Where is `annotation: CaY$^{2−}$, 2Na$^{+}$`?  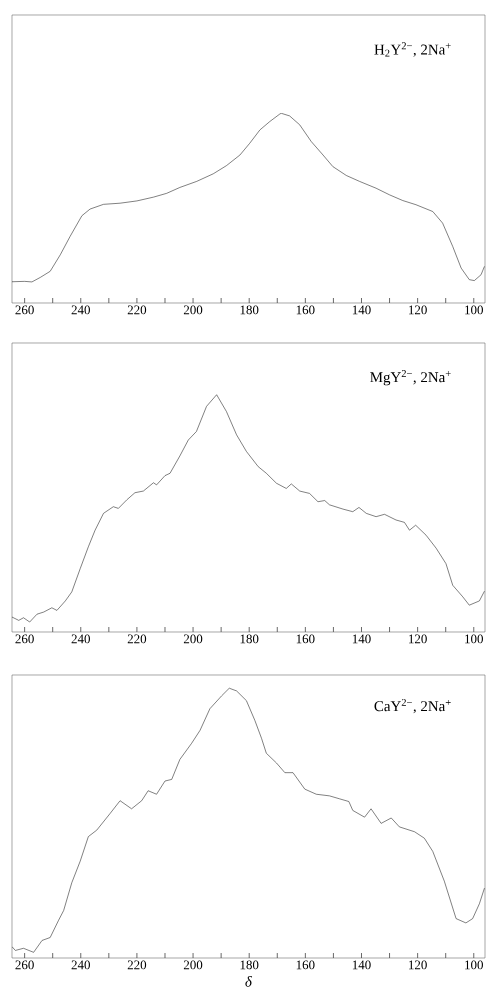 annotation: CaY$^{2−}$, 2Na$^{+}$ is located at coordinates (412, 706).